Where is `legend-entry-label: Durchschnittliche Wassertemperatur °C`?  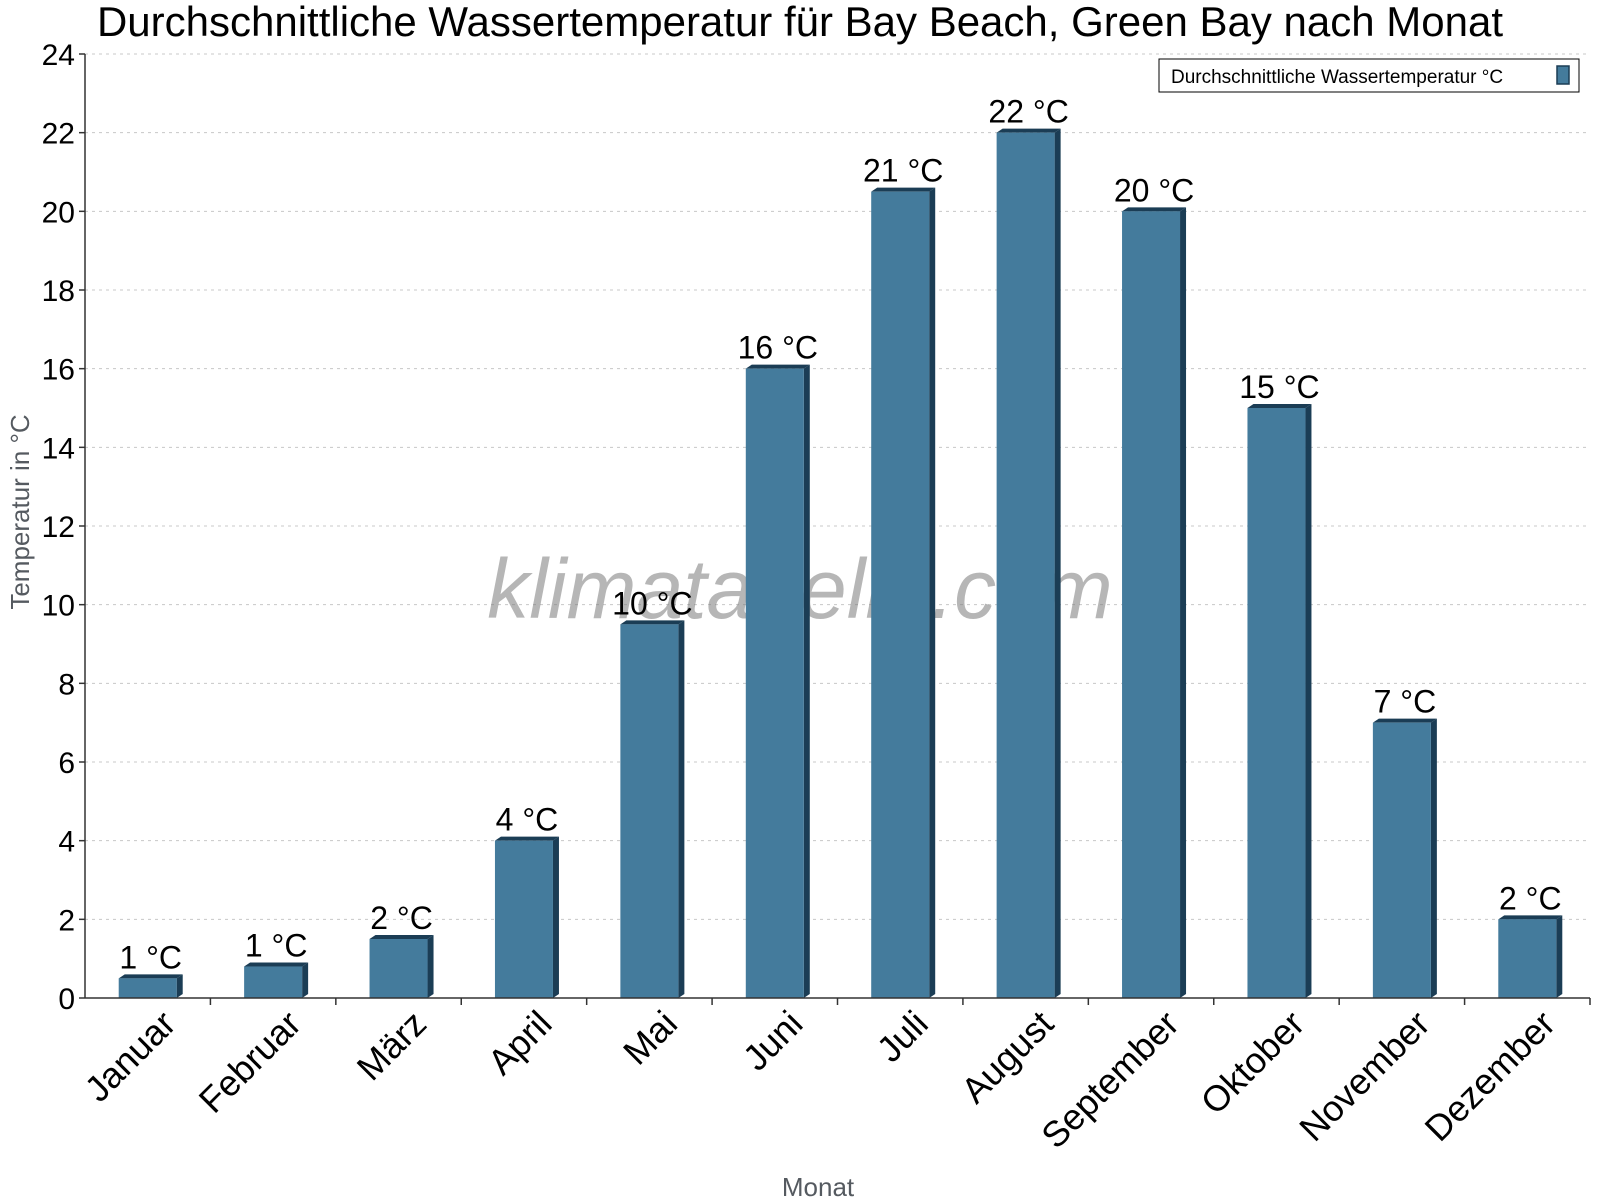
legend-entry-label: Durchschnittliche Wassertemperatur °C is located at coordinates (1337, 77).